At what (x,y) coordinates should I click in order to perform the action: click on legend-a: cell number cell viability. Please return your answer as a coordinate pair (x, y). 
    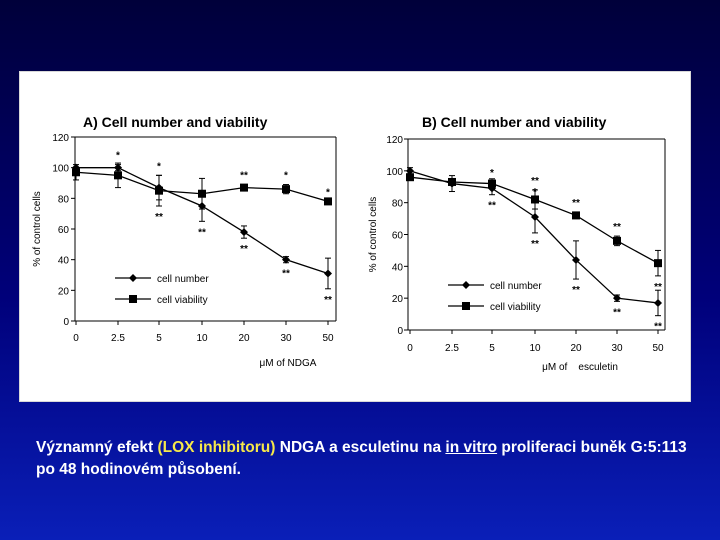
    Looking at the image, I should click on (162, 290).